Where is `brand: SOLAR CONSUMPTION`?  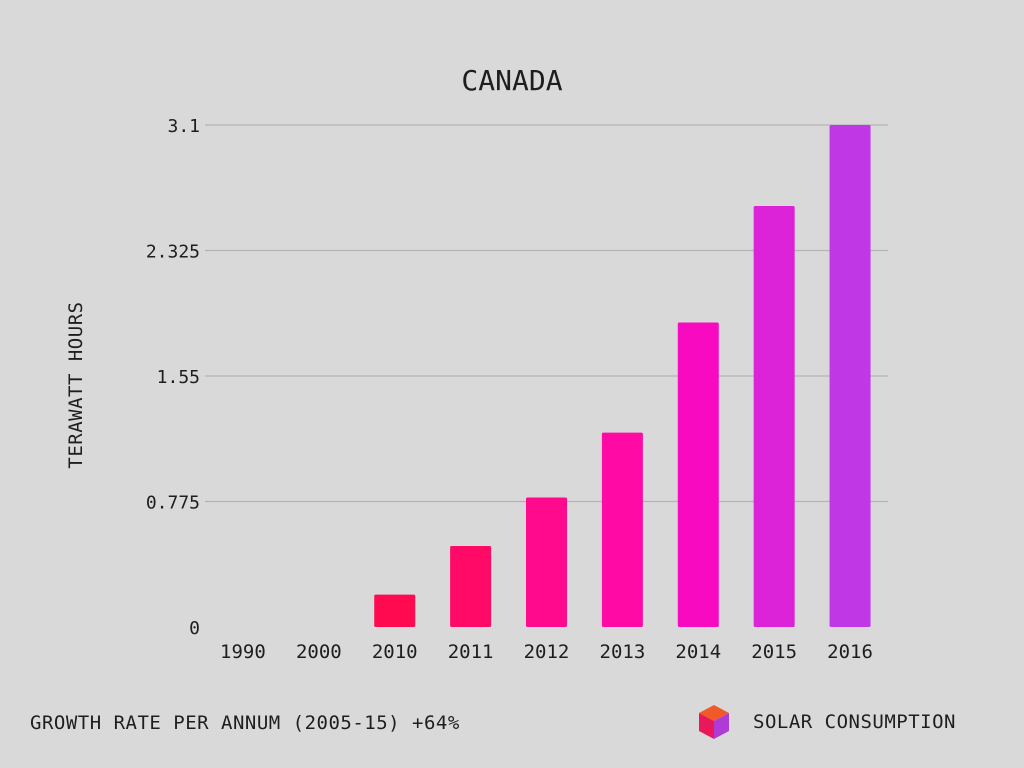
brand: SOLAR CONSUMPTION is located at coordinates (826, 722).